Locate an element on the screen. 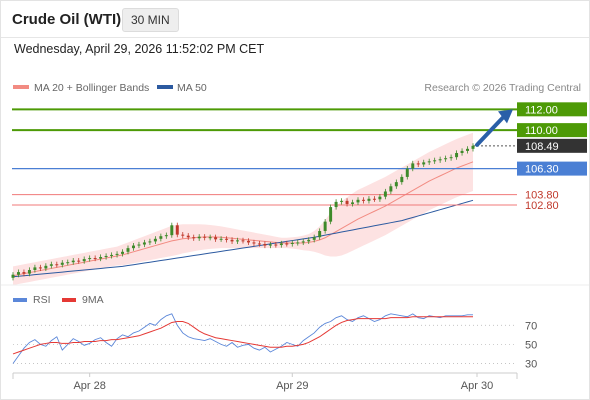 Image resolution: width=590 pixels, height=400 pixels. legend-label-rsi: RSI is located at coordinates (42, 300).